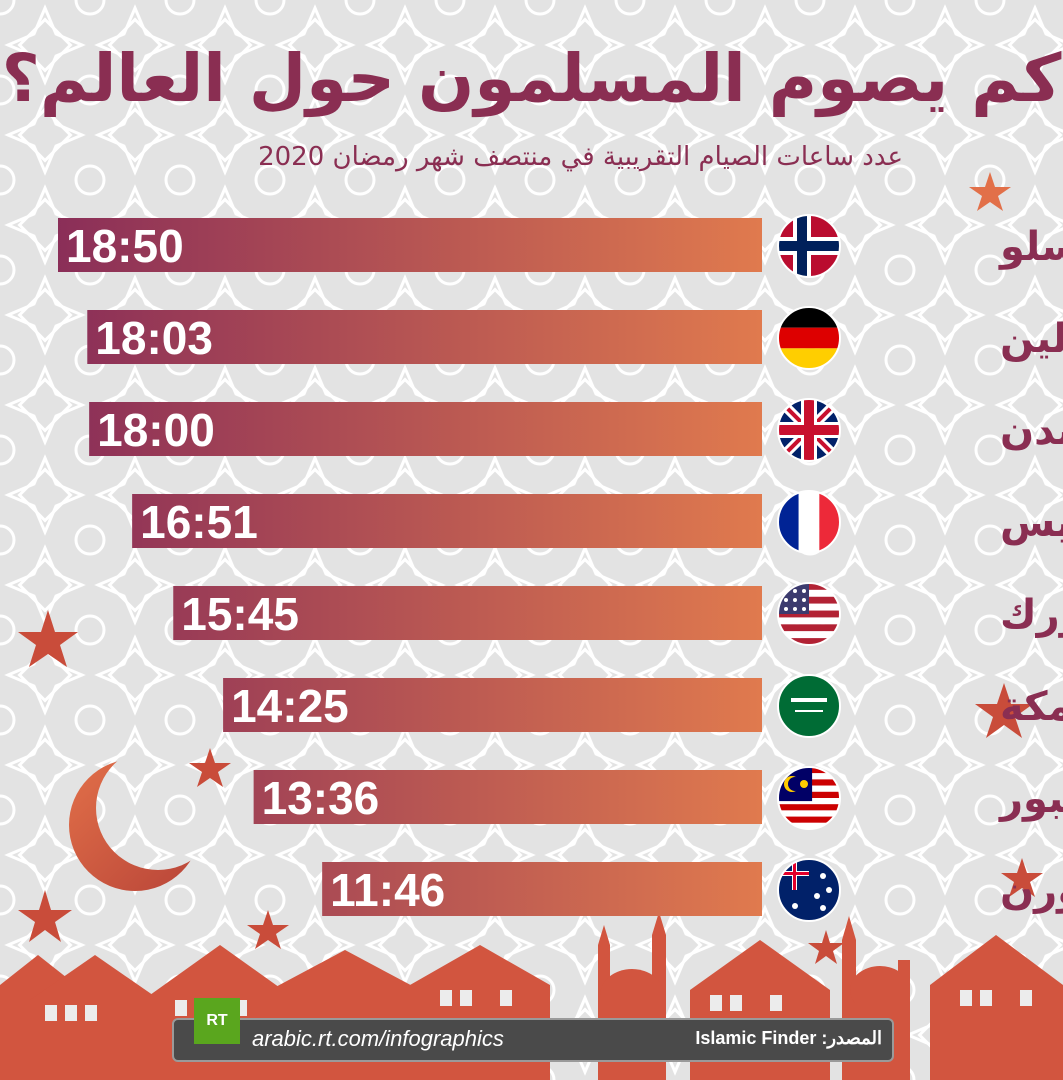 The image size is (1063, 1080). What do you see at coordinates (1031, 891) in the screenshot?
I see `city-label: ملبورن` at bounding box center [1031, 891].